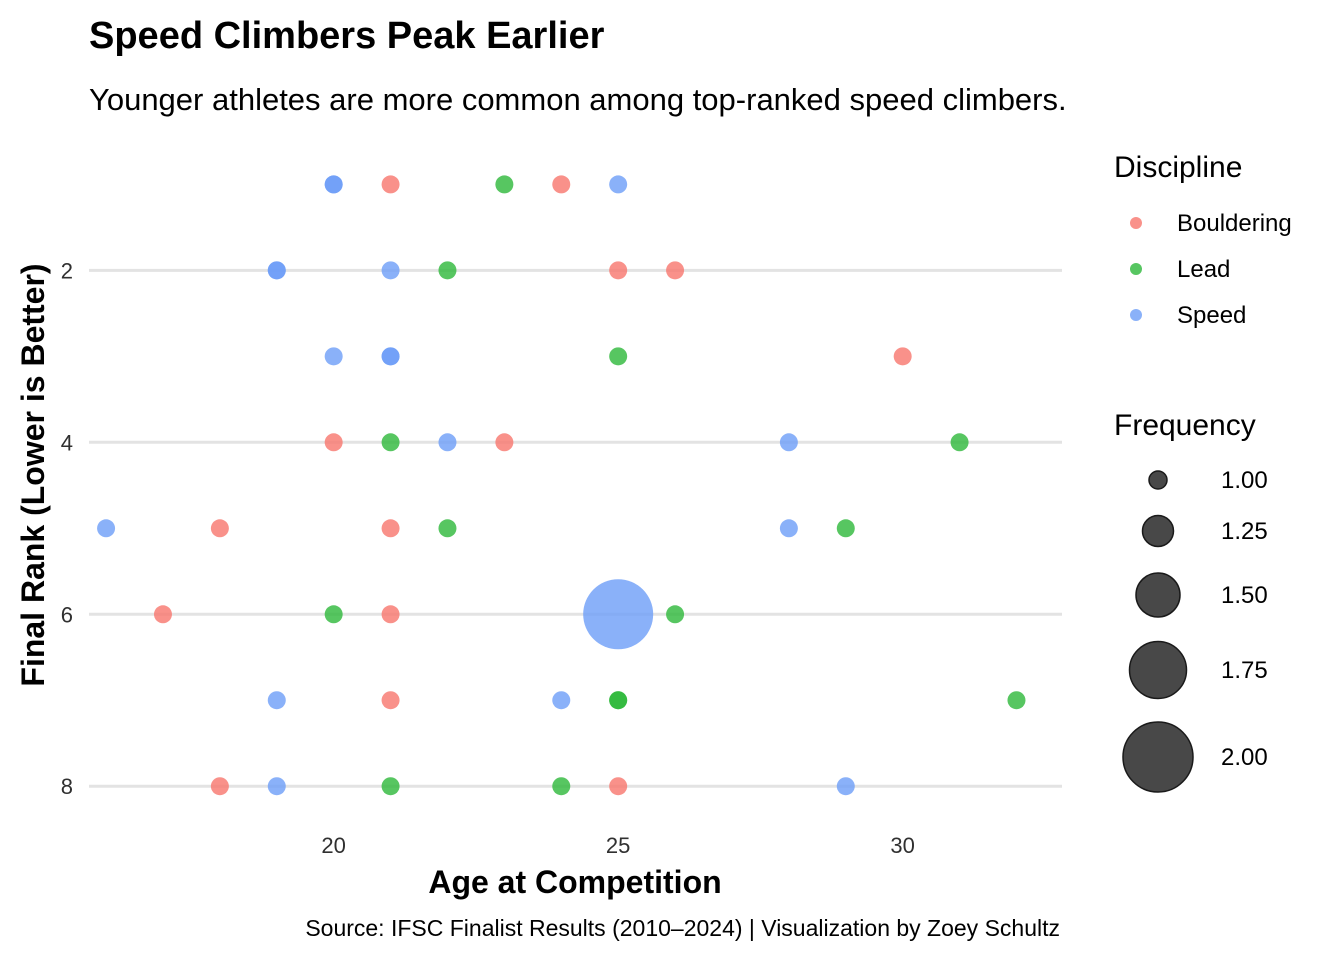  Describe the element at coordinates (1234, 223) in the screenshot. I see `legend-label-bouldering: Bouldering` at that location.